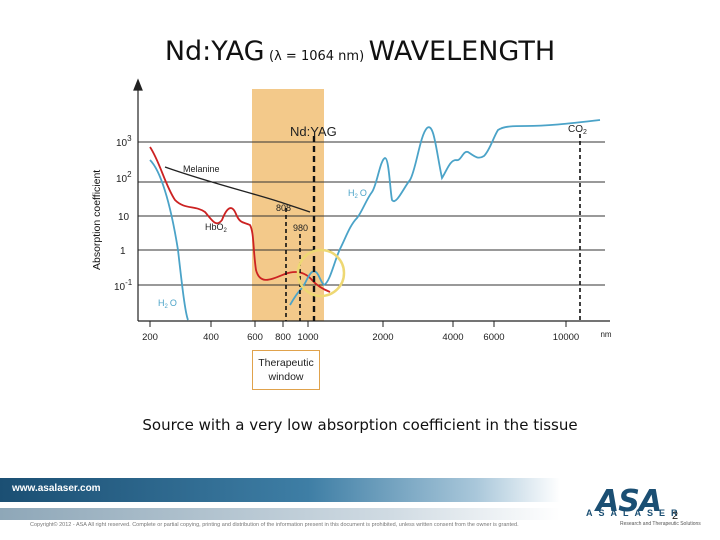 The width and height of the screenshot is (720, 540). What do you see at coordinates (56, 488) in the screenshot?
I see `footer-url: www.asalaser.com` at bounding box center [56, 488].